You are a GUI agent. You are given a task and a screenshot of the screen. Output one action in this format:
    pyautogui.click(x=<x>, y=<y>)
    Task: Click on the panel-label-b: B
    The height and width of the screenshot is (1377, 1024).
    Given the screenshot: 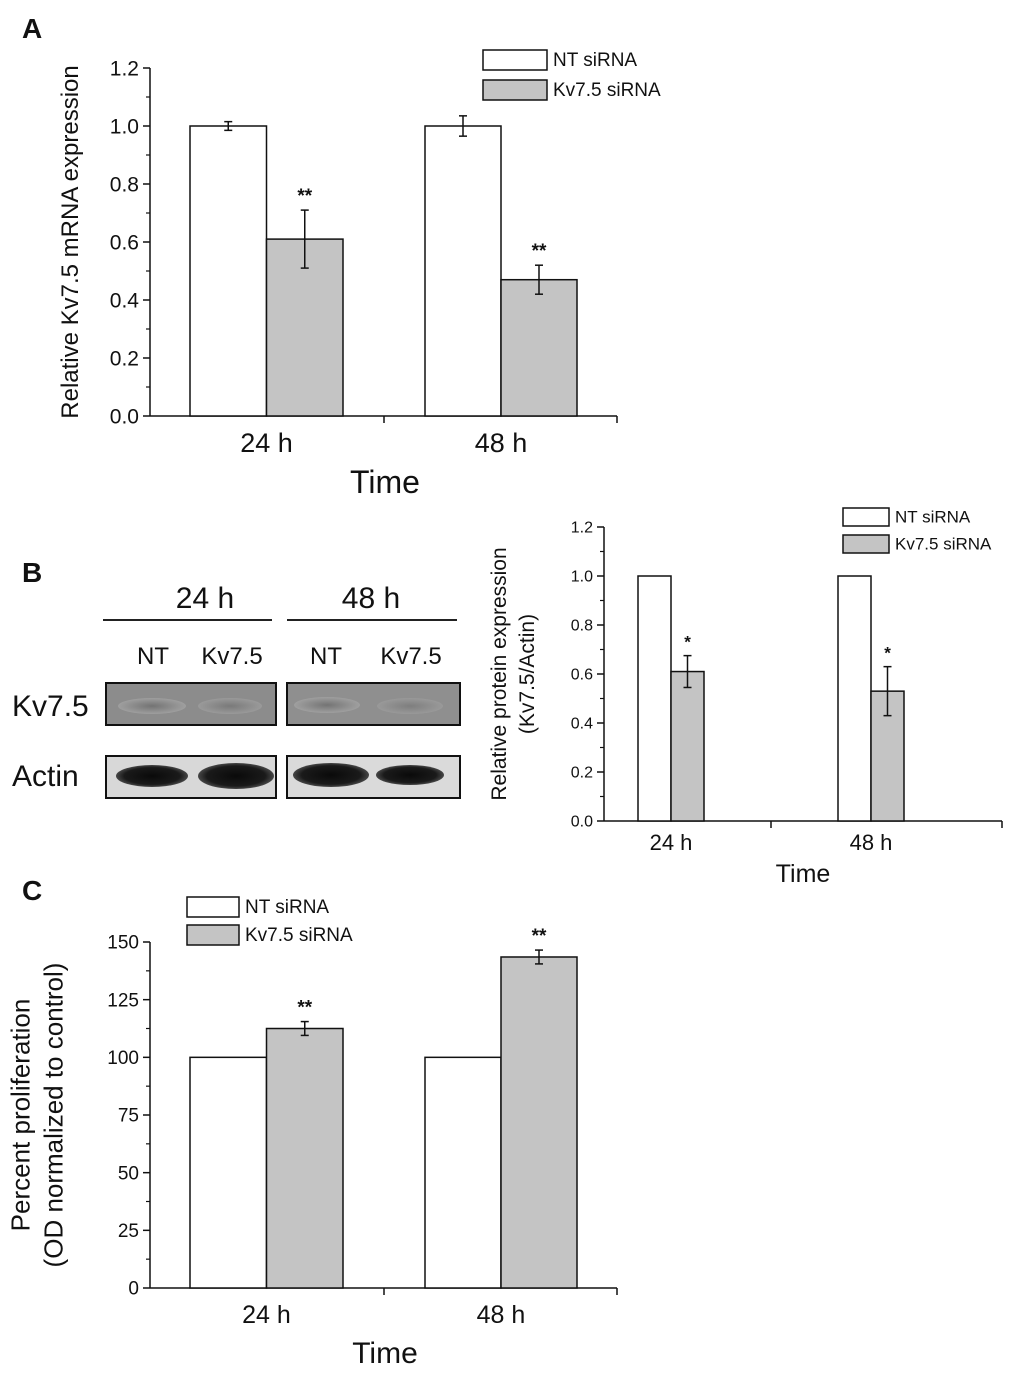 What is the action you would take?
    pyautogui.click(x=32, y=572)
    